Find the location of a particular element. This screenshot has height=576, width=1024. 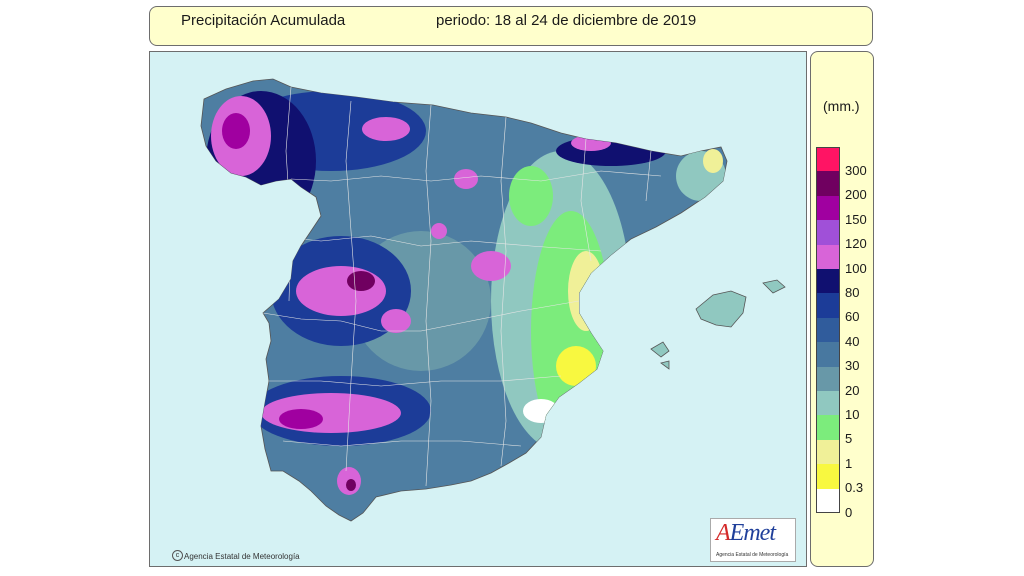

menorca is located at coordinates (774, 286).